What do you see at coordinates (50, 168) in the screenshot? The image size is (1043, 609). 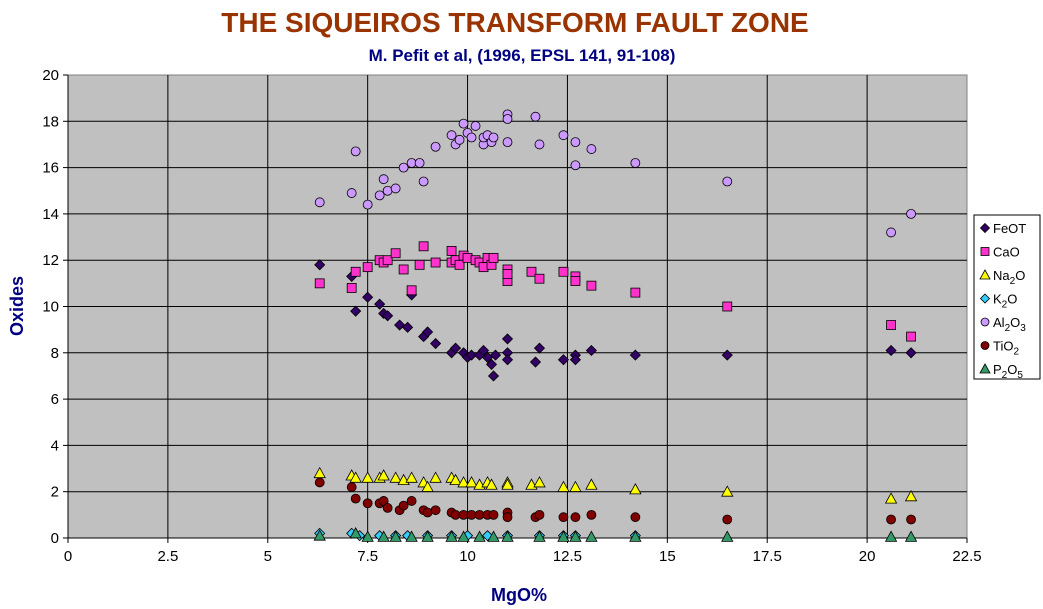 I see `y-tick-label: 16` at bounding box center [50, 168].